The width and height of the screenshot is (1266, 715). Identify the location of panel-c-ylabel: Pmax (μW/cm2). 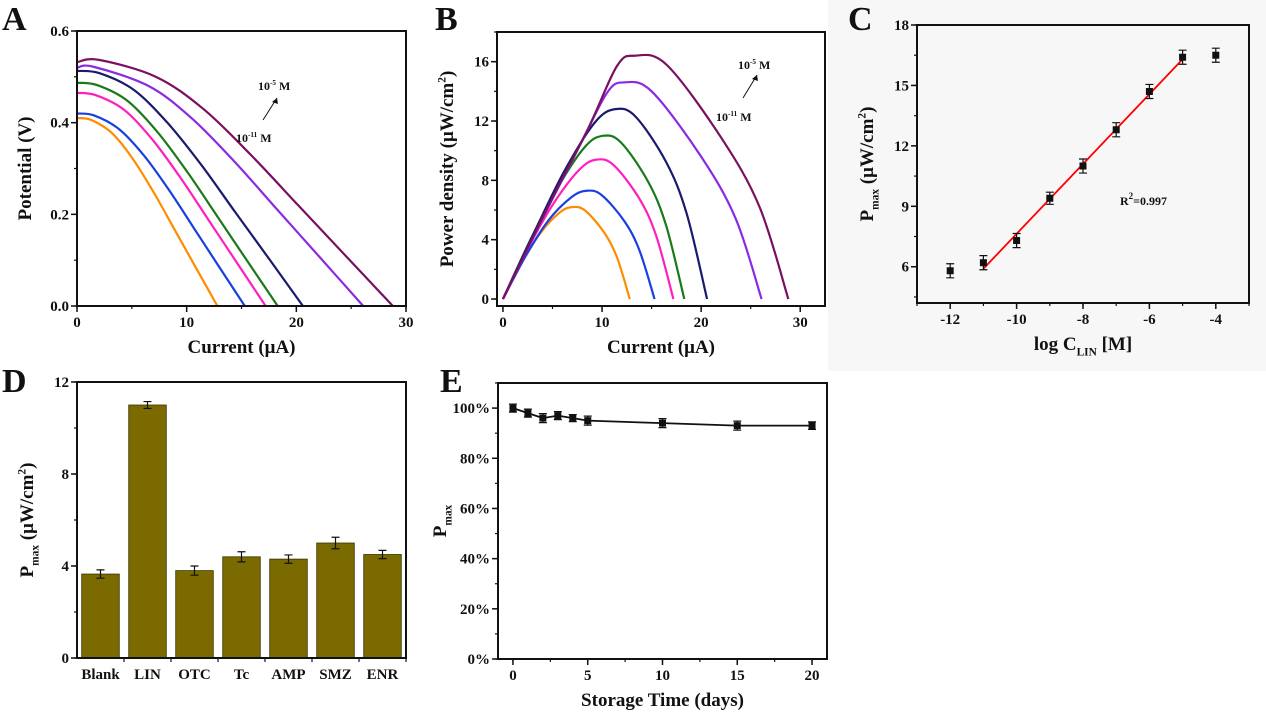
(868, 164).